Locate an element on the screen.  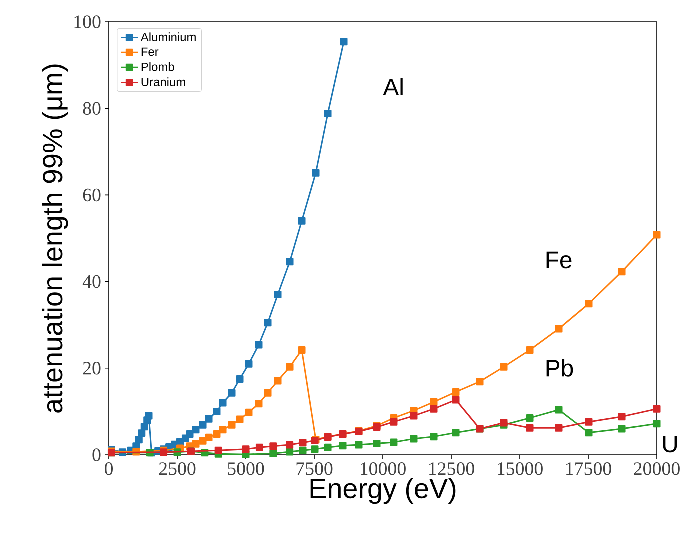
y-tick-label: 20 is located at coordinates (92, 368).